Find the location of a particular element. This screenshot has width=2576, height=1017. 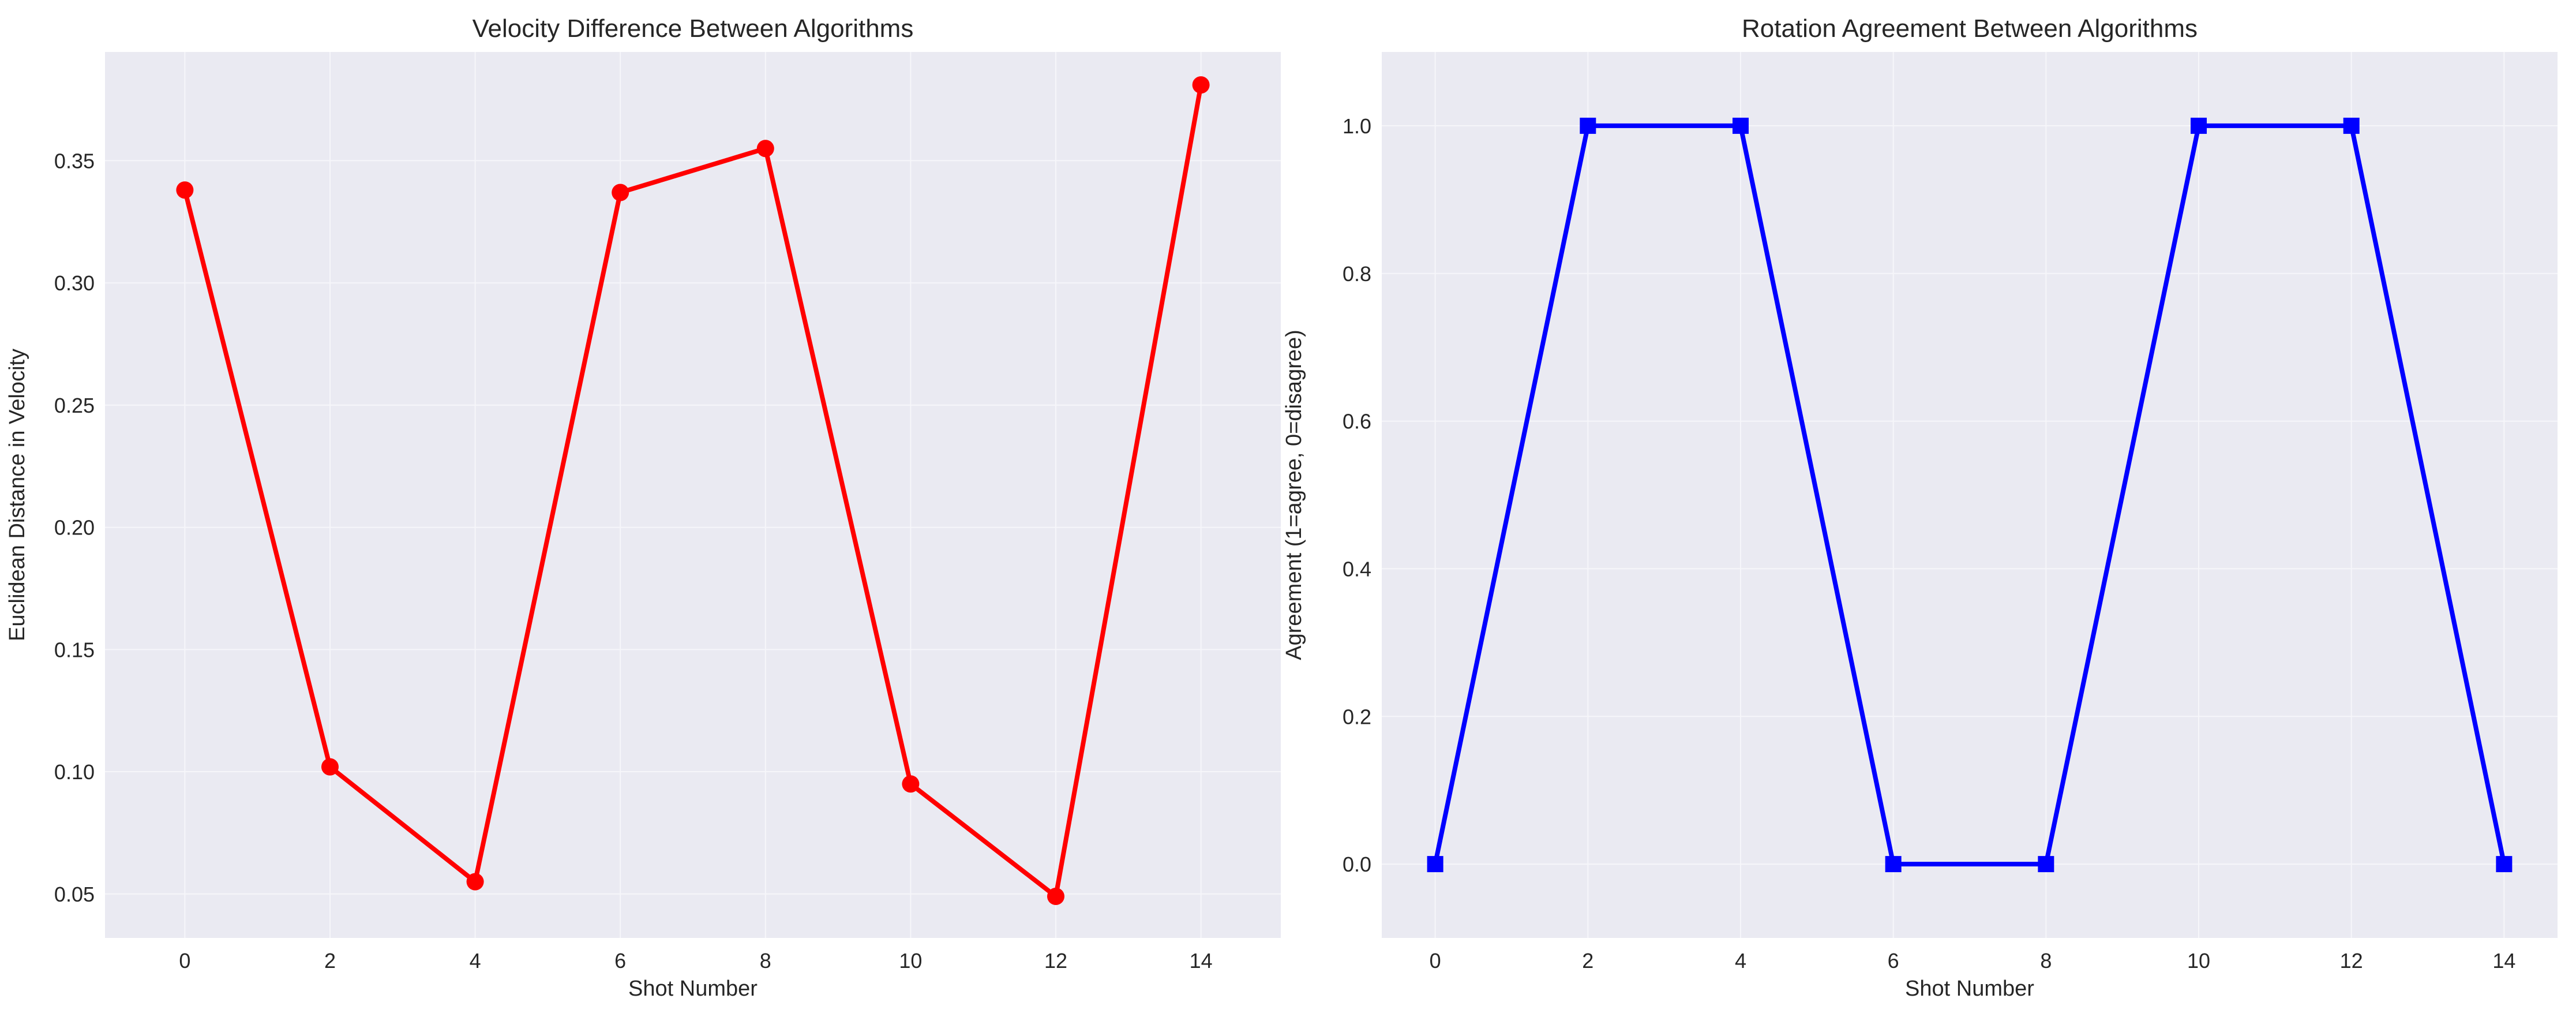

y-tick-label: 0.0 is located at coordinates (1357, 864).